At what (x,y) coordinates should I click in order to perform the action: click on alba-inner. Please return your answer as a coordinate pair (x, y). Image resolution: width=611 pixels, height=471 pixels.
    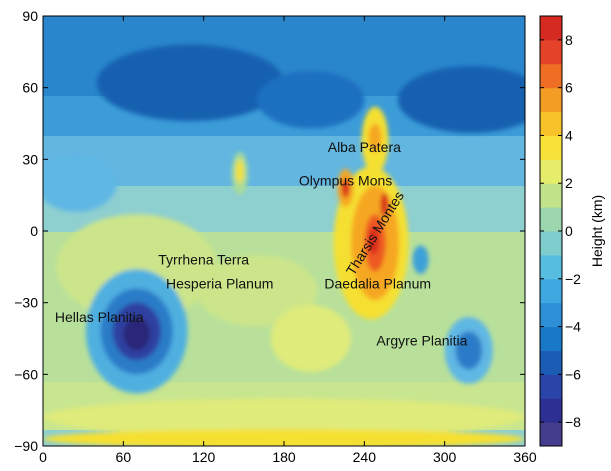
    Looking at the image, I should click on (375, 138).